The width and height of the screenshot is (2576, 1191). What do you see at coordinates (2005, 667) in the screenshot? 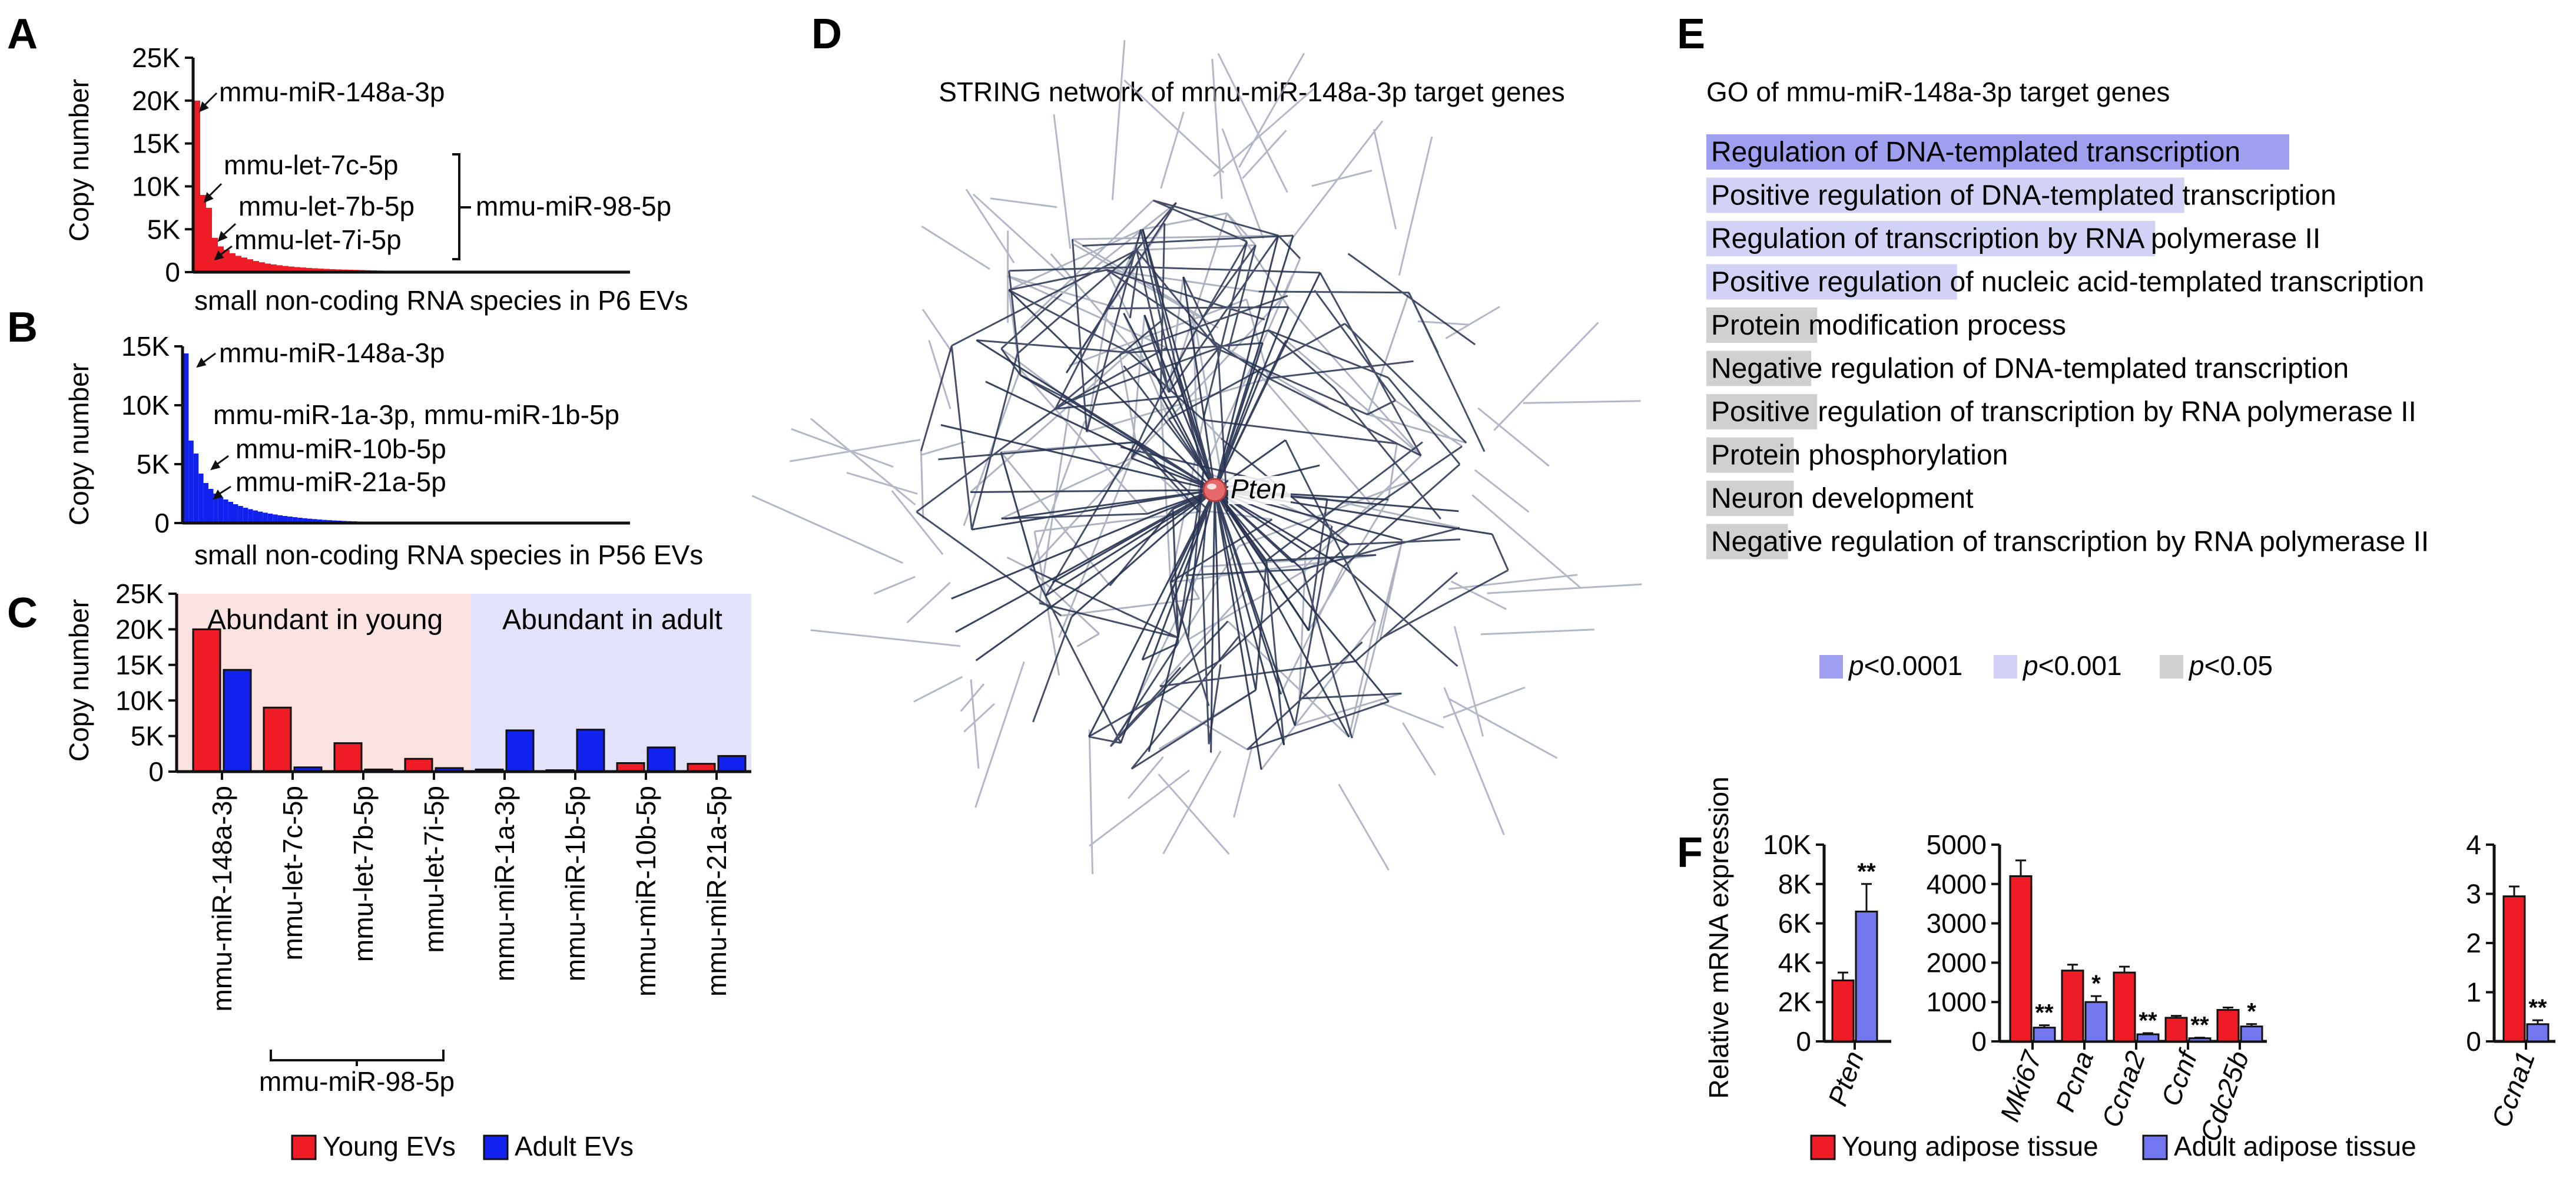
I see `legend-swatch-p001` at bounding box center [2005, 667].